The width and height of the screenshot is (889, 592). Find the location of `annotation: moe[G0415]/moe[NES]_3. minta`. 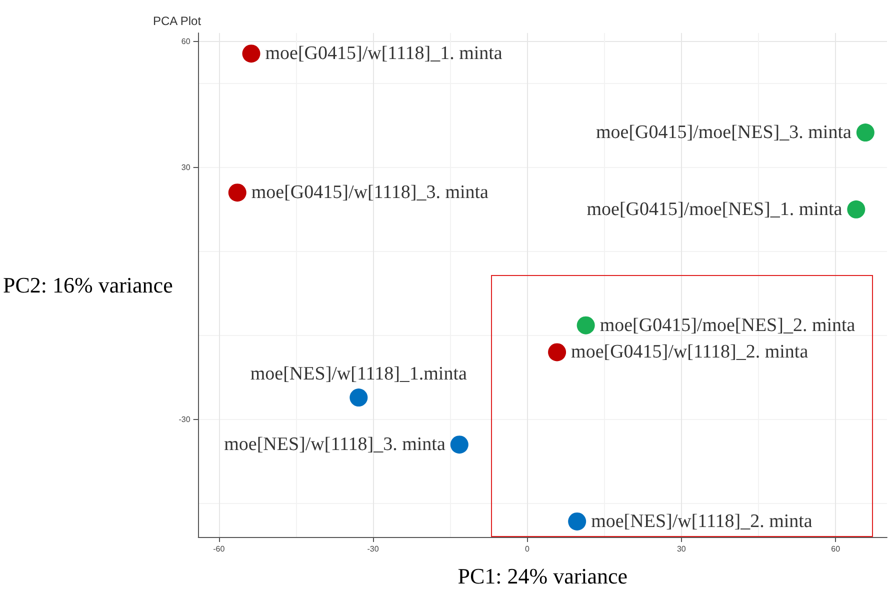

annotation: moe[G0415]/moe[NES]_3. minta is located at coordinates (724, 133).